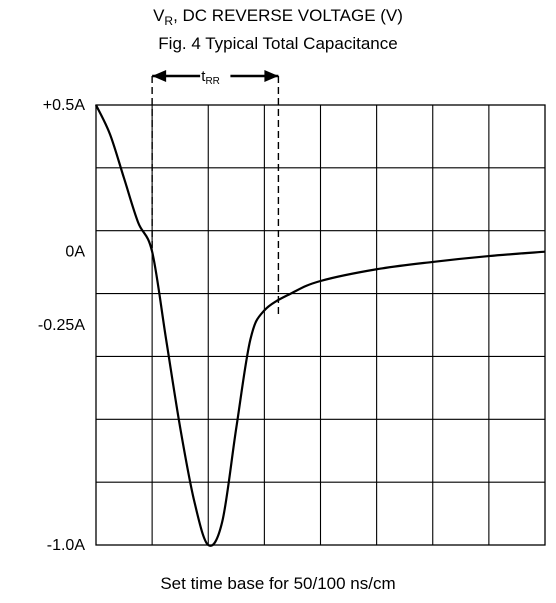 This screenshot has width=556, height=603. Describe the element at coordinates (278, 583) in the screenshot. I see `x-axis-label: Set time base for 50/100 ns/cm` at that location.